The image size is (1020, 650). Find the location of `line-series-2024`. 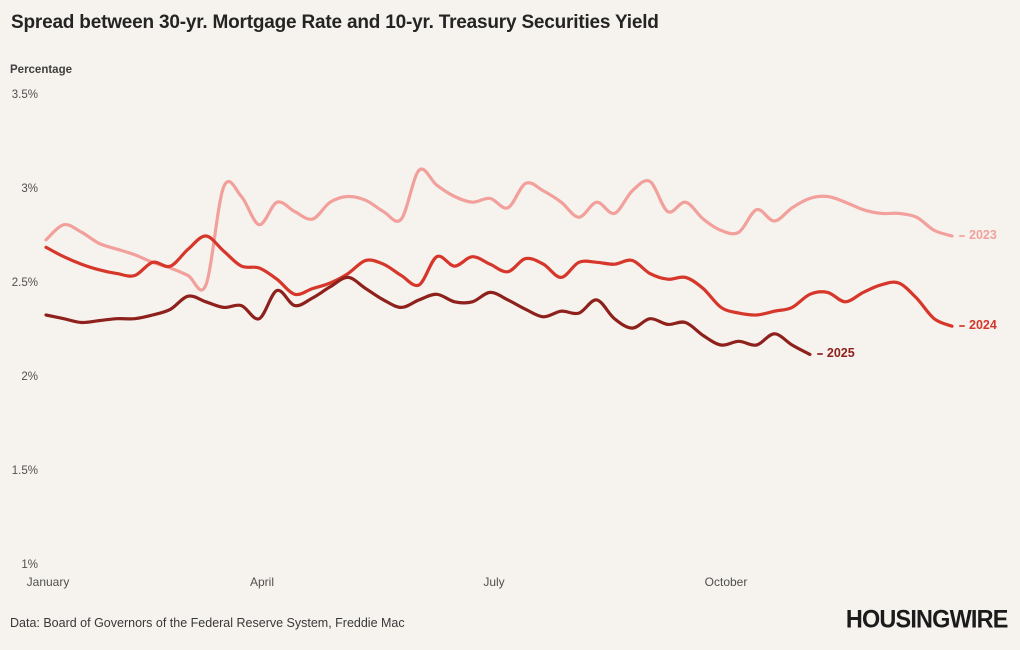

line-series-2024 is located at coordinates (499, 281).